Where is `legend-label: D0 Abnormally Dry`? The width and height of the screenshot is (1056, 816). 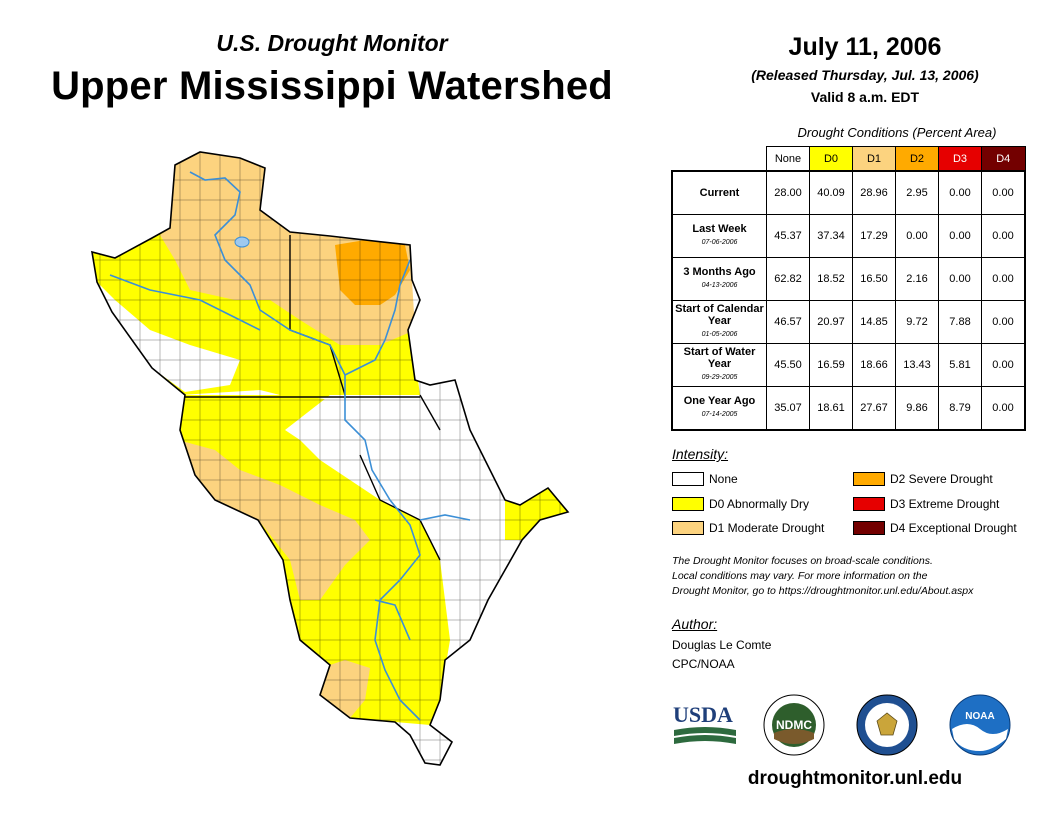 legend-label: D0 Abnormally Dry is located at coordinates (759, 504).